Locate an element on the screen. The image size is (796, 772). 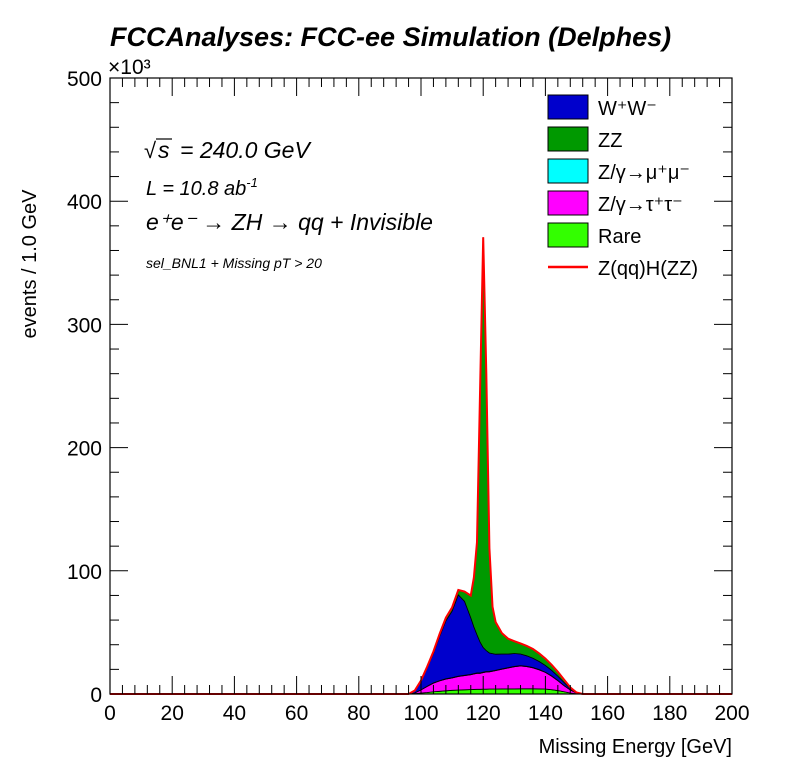
x-tick-label: 40 is located at coordinates (234, 713).